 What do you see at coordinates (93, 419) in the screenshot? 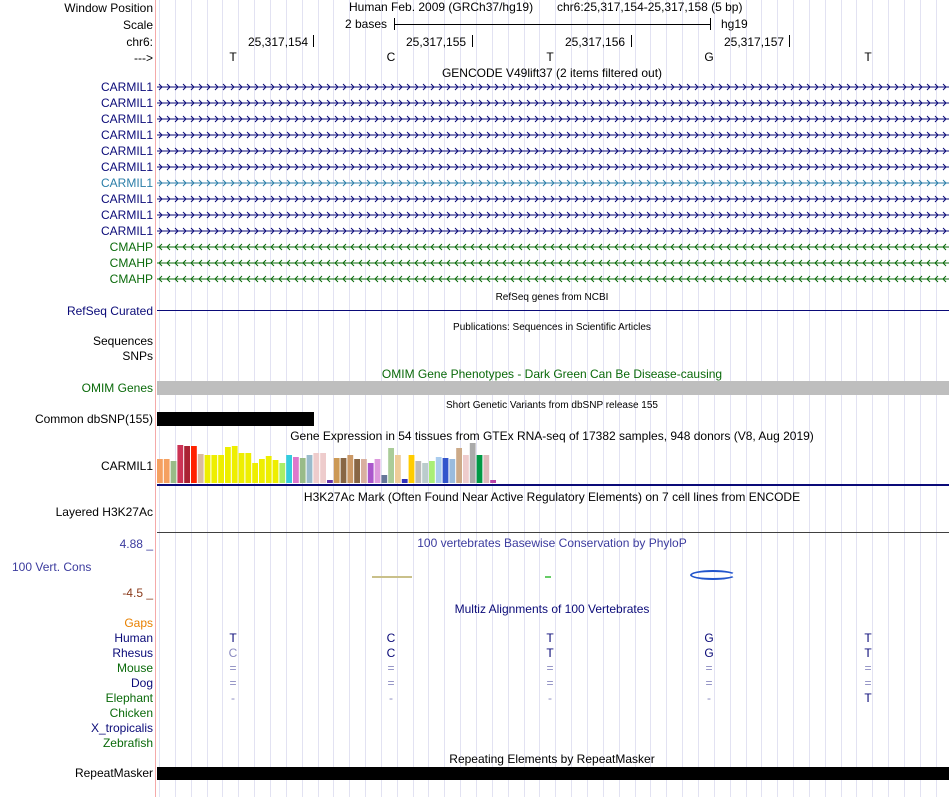
I see `dbsnp-label: Common dbSNP(155)` at bounding box center [93, 419].